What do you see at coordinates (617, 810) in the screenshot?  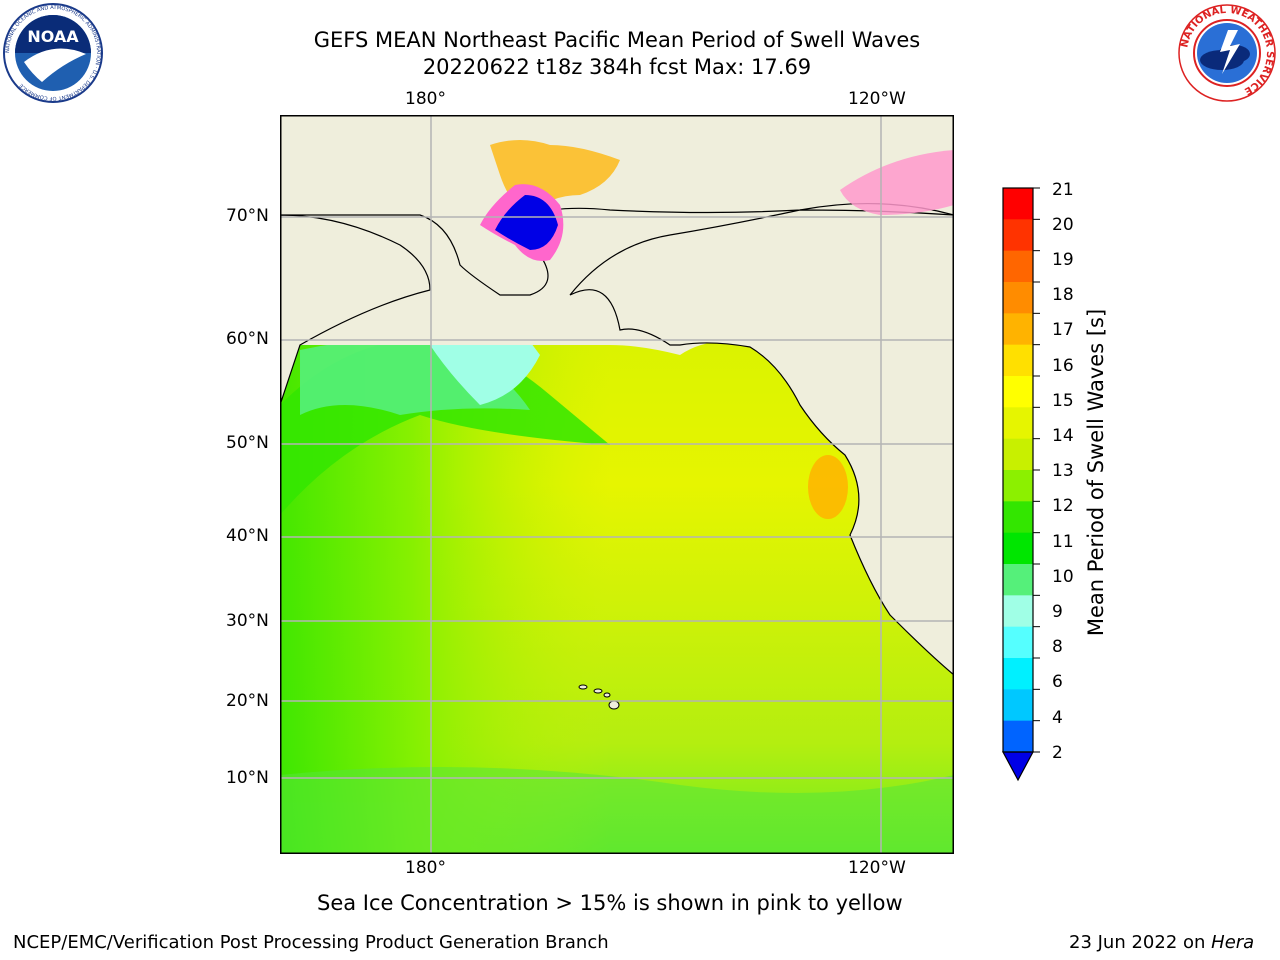 I see `ocean-south-band` at bounding box center [617, 810].